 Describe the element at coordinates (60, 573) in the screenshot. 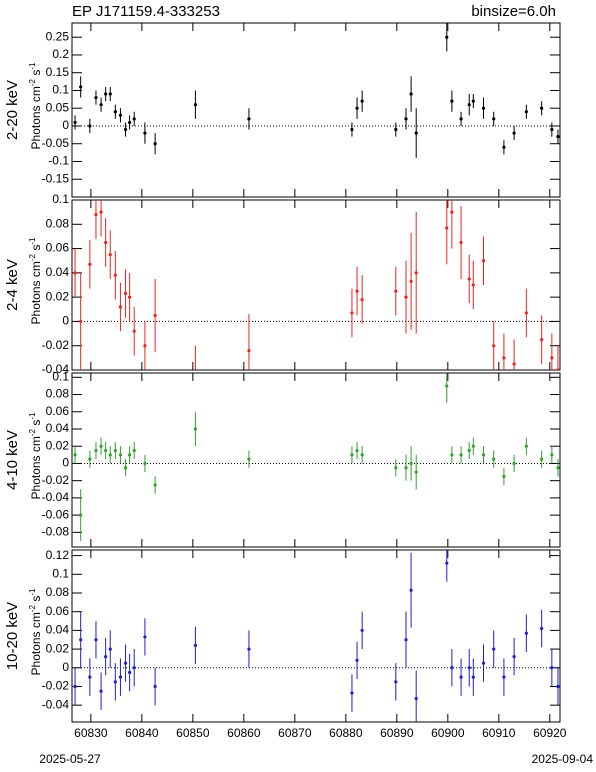

I see `y-tick-label: 0.1` at that location.